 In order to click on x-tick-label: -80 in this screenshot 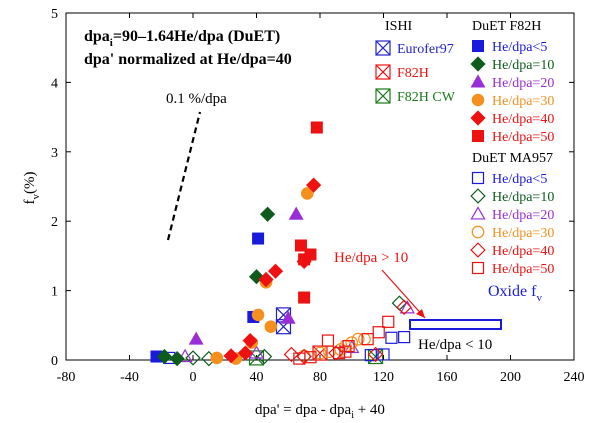, I will do `click(66, 377)`.